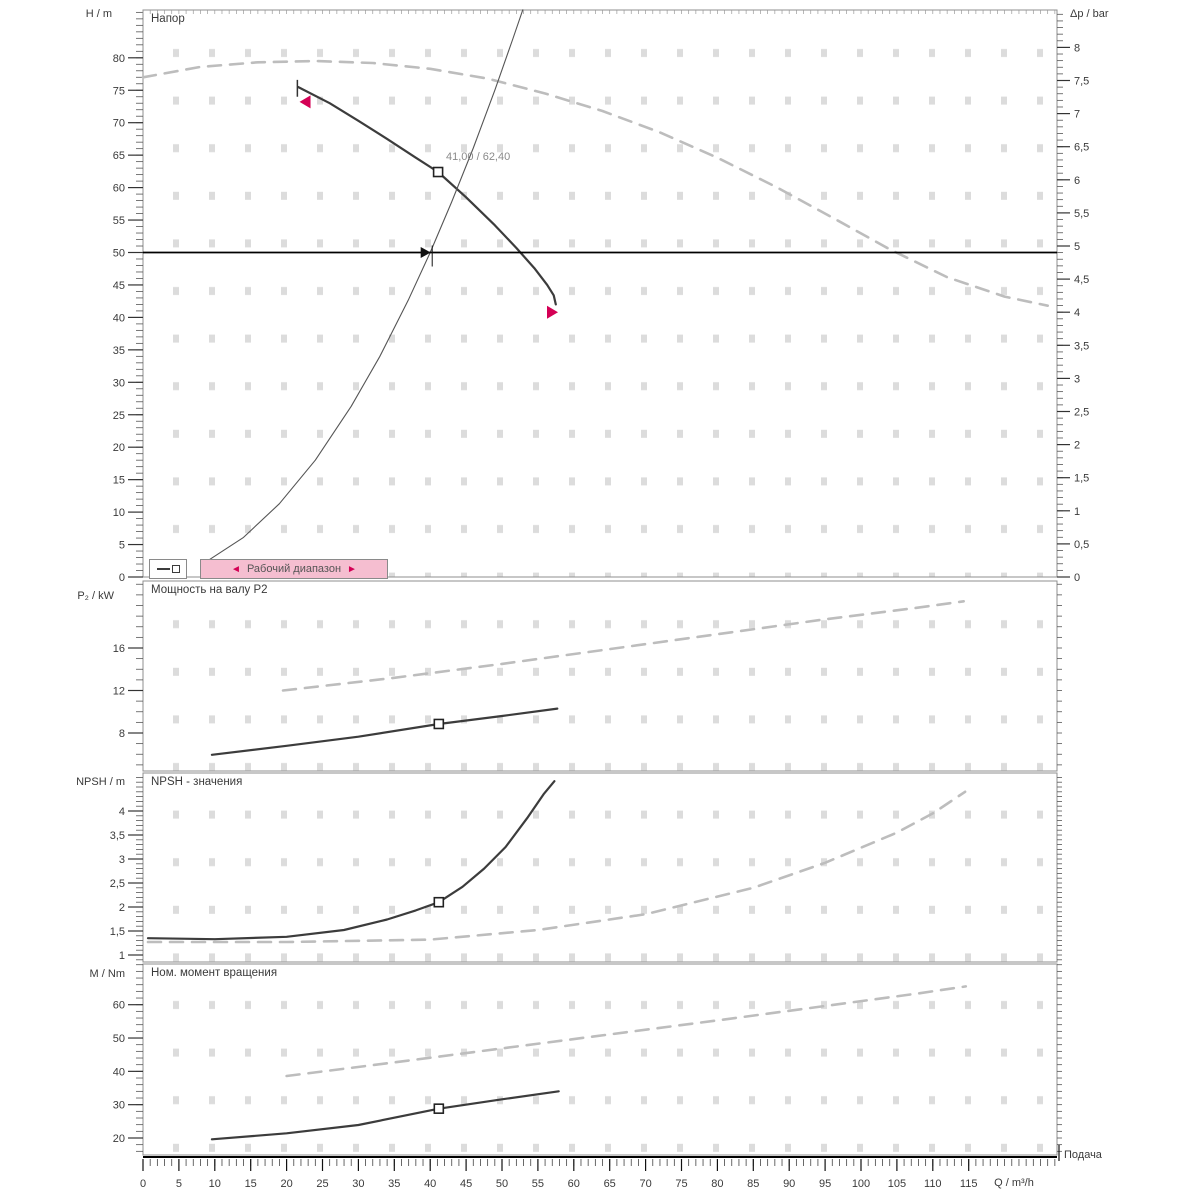 Image resolution: width=1200 pixels, height=1200 pixels. Describe the element at coordinates (969, 1184) in the screenshot. I see `svg-text: 115` at that location.